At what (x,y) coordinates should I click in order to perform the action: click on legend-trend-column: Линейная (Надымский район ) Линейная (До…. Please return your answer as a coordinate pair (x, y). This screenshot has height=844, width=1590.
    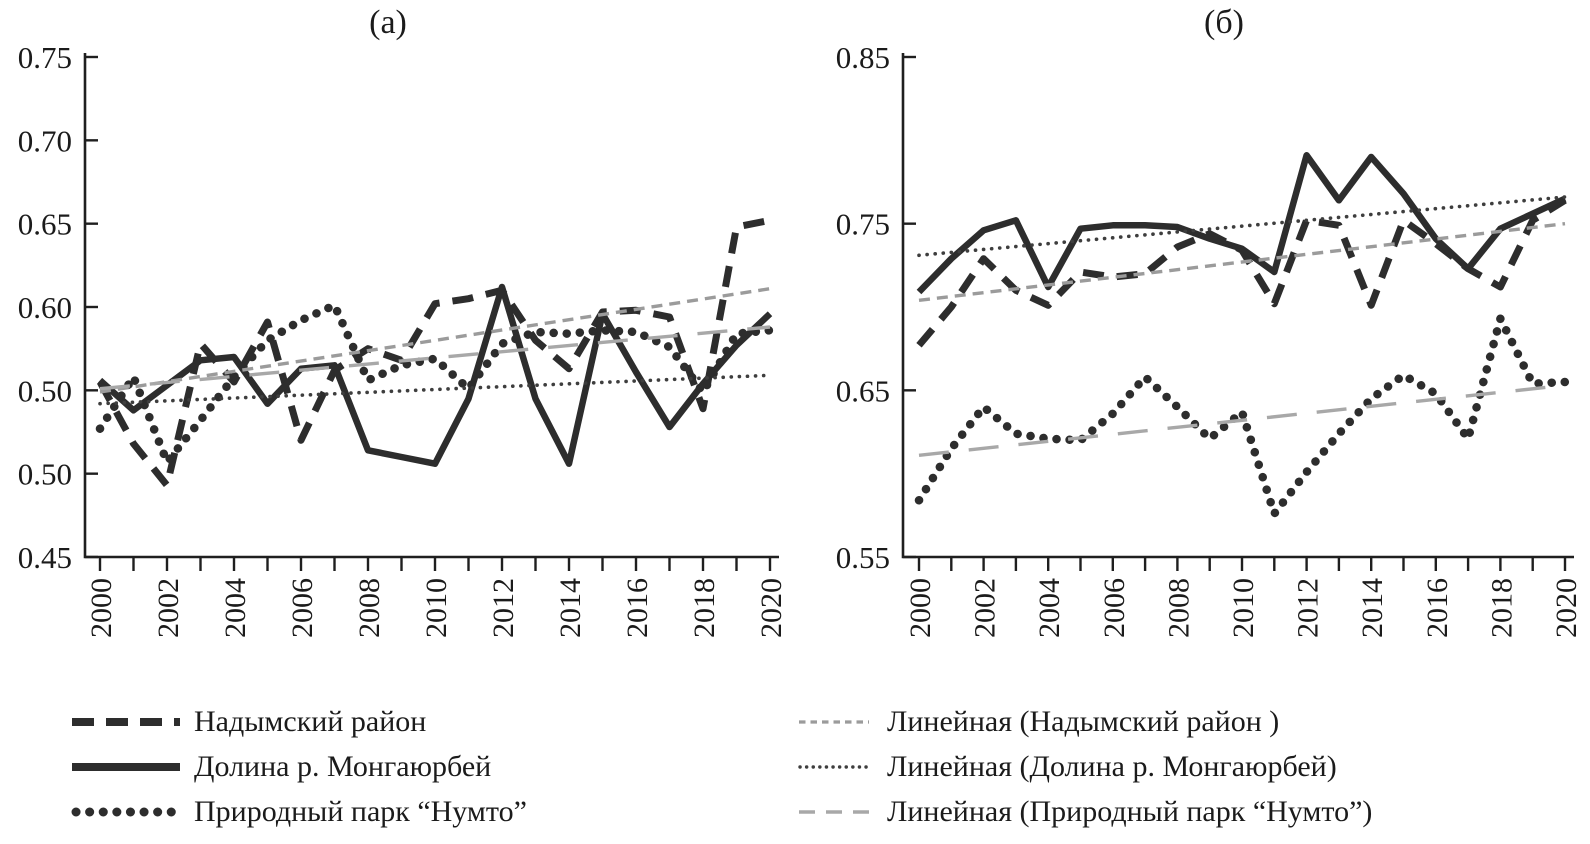
    Looking at the image, I should click on (1187, 766).